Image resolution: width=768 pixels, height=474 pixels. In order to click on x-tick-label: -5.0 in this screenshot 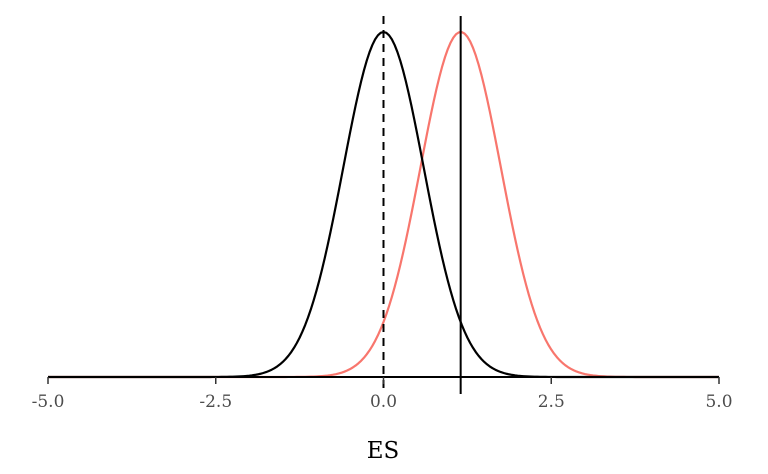, I will do `click(48, 402)`.